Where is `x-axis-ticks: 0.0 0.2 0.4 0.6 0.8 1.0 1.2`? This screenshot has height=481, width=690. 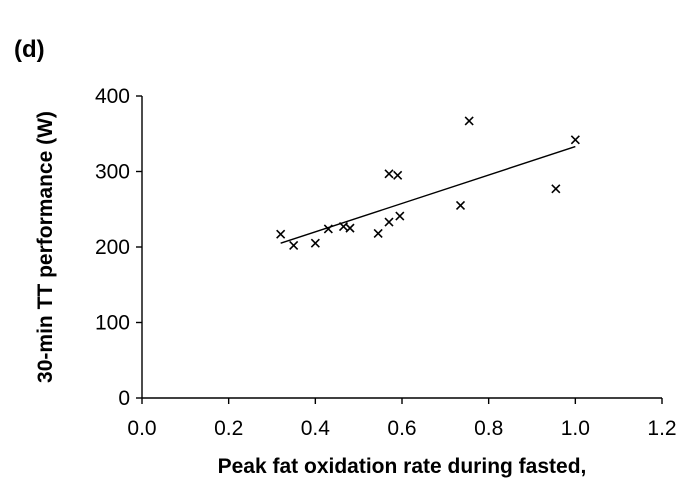
x-axis-ticks: 0.0 0.2 0.4 0.6 0.8 1.0 1.2 is located at coordinates (402, 419).